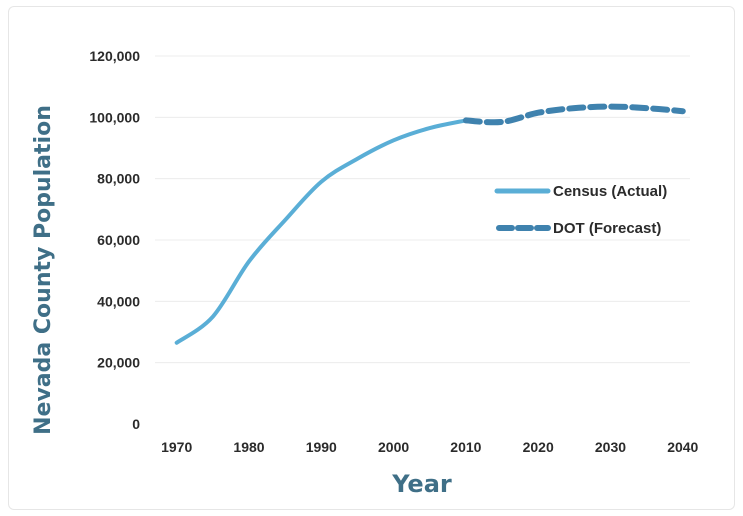 The height and width of the screenshot is (516, 743). I want to click on y-tick-label: 40,000, so click(118, 301).